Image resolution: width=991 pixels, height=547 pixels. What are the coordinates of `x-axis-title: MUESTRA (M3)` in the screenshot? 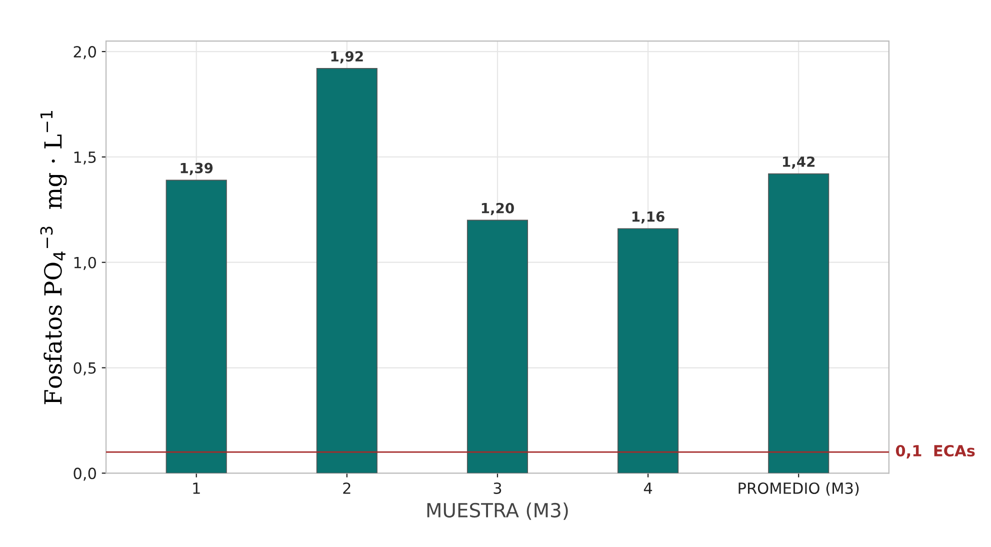 It's located at (497, 511).